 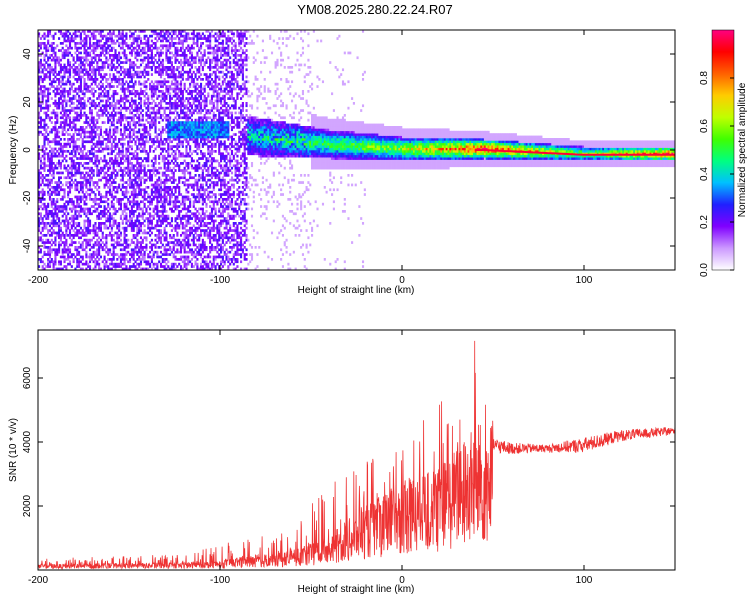 I want to click on bottom-x-tick-label: -200, so click(x=38, y=580).